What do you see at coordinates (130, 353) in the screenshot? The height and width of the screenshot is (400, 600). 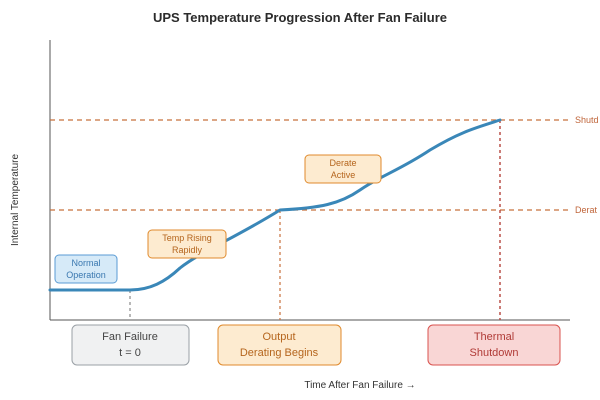 I see `svg-text: t = 0` at bounding box center [130, 353].